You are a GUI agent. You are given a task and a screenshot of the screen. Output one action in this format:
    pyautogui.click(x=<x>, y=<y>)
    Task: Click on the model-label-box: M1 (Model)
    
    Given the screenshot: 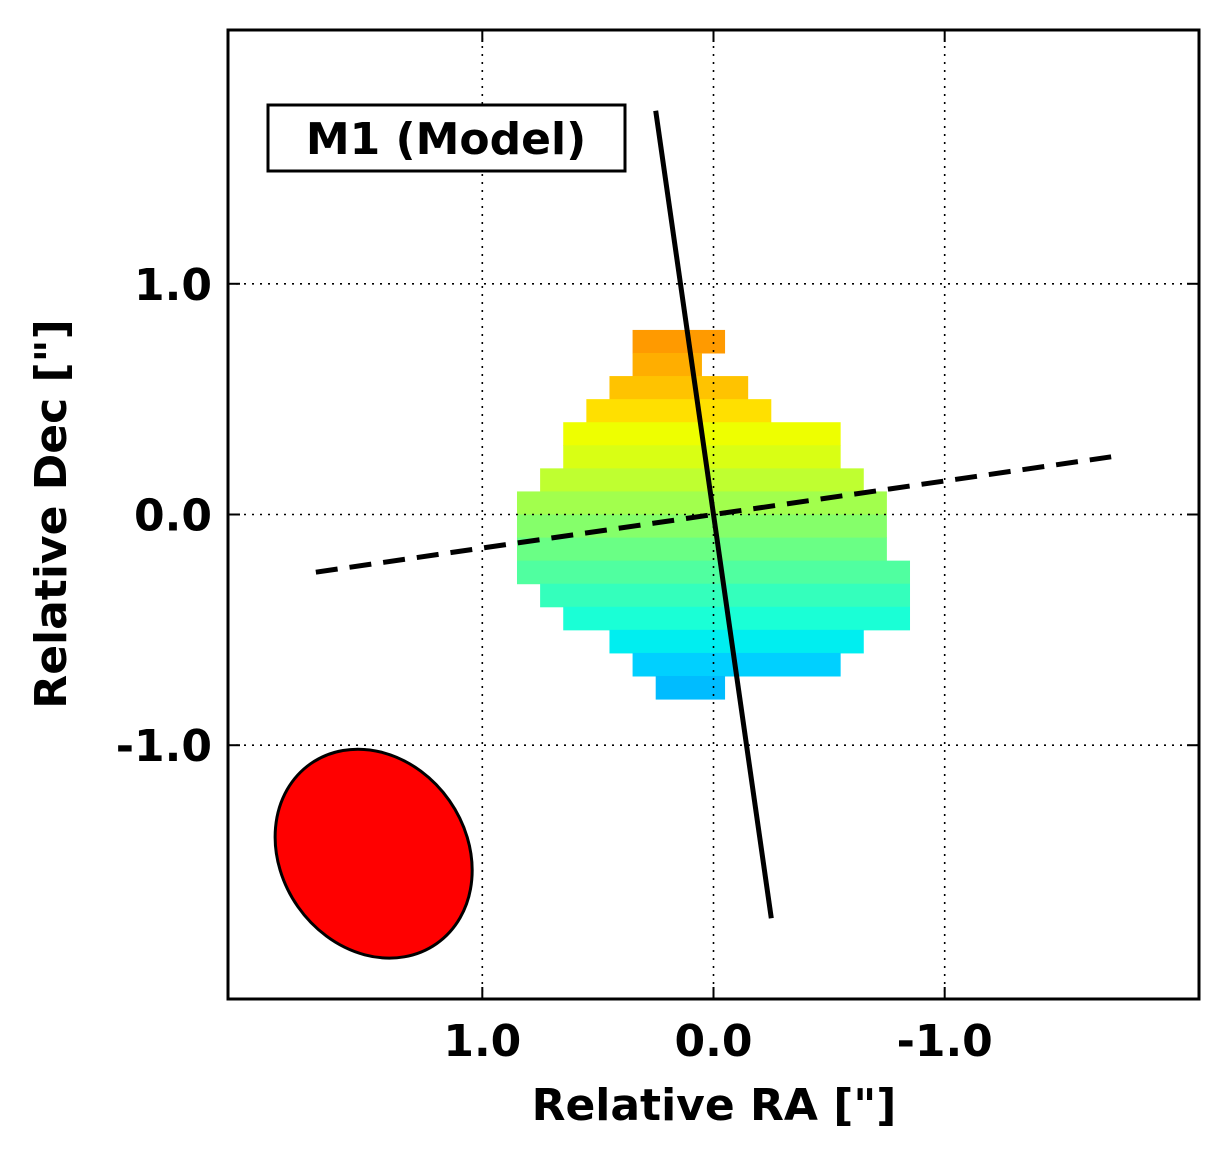 What is the action you would take?
    pyautogui.click(x=446, y=138)
    